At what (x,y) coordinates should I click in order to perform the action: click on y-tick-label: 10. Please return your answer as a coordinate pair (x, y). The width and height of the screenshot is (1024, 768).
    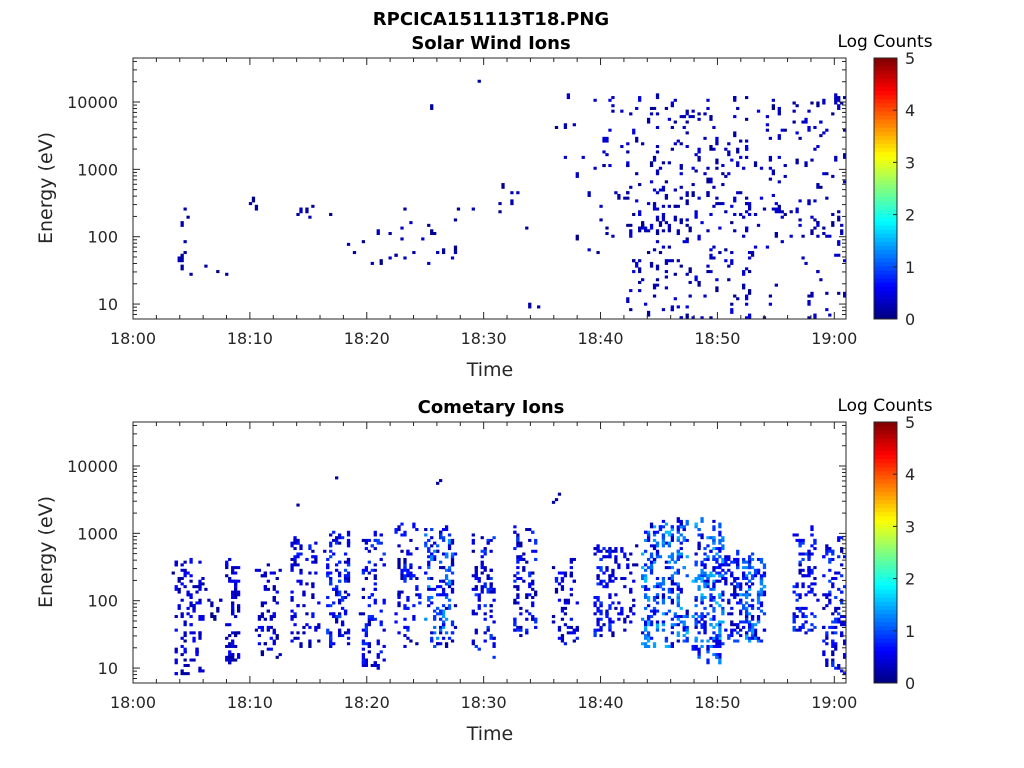
    Looking at the image, I should click on (108, 668).